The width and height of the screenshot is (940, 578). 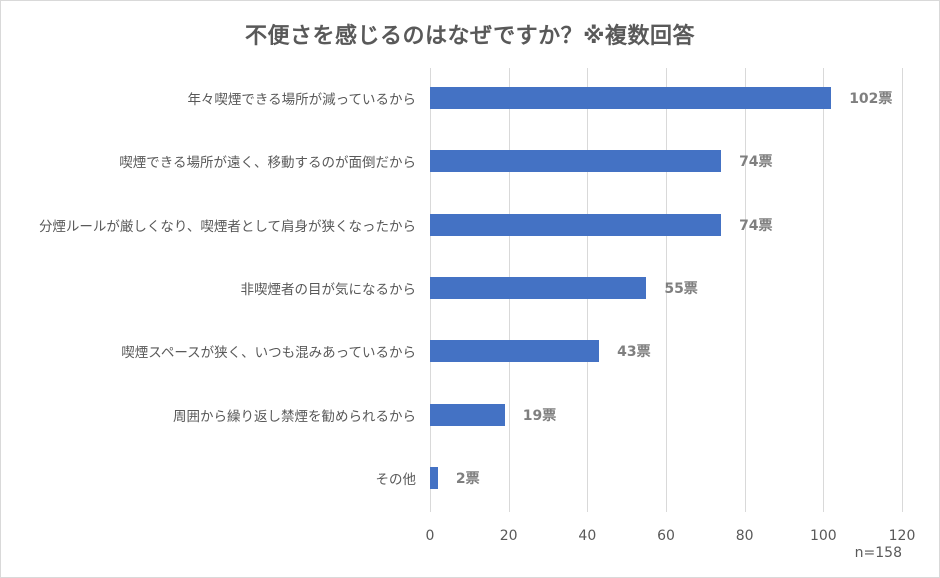 What do you see at coordinates (681, 289) in the screenshot?
I see `data-label: 55票` at bounding box center [681, 289].